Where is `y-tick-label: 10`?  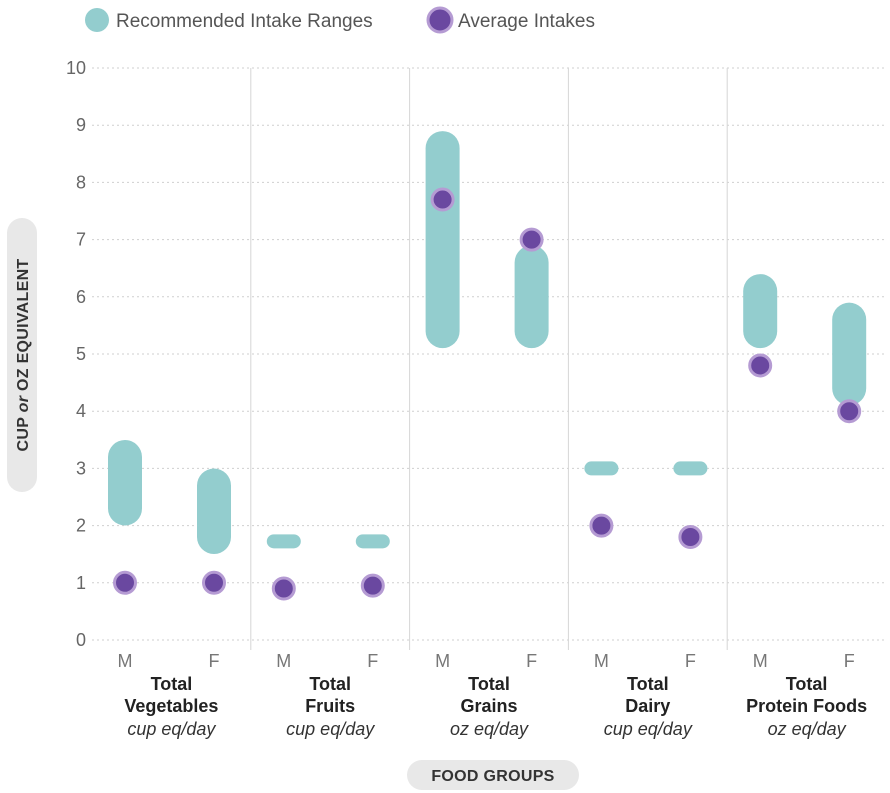 y-tick-label: 10 is located at coordinates (76, 68).